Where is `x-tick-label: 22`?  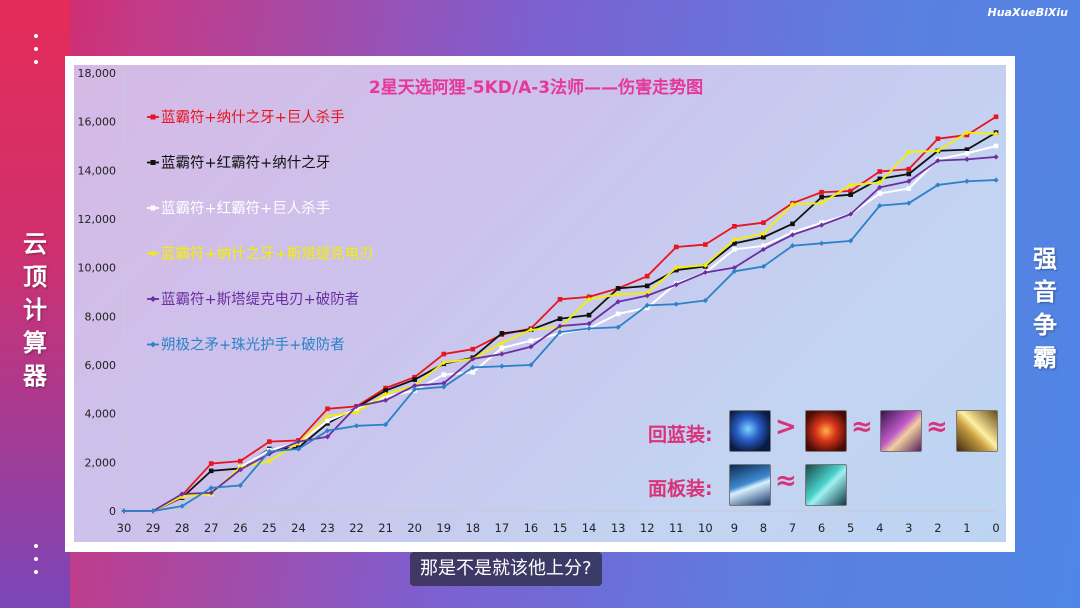 x-tick-label: 22 is located at coordinates (356, 528).